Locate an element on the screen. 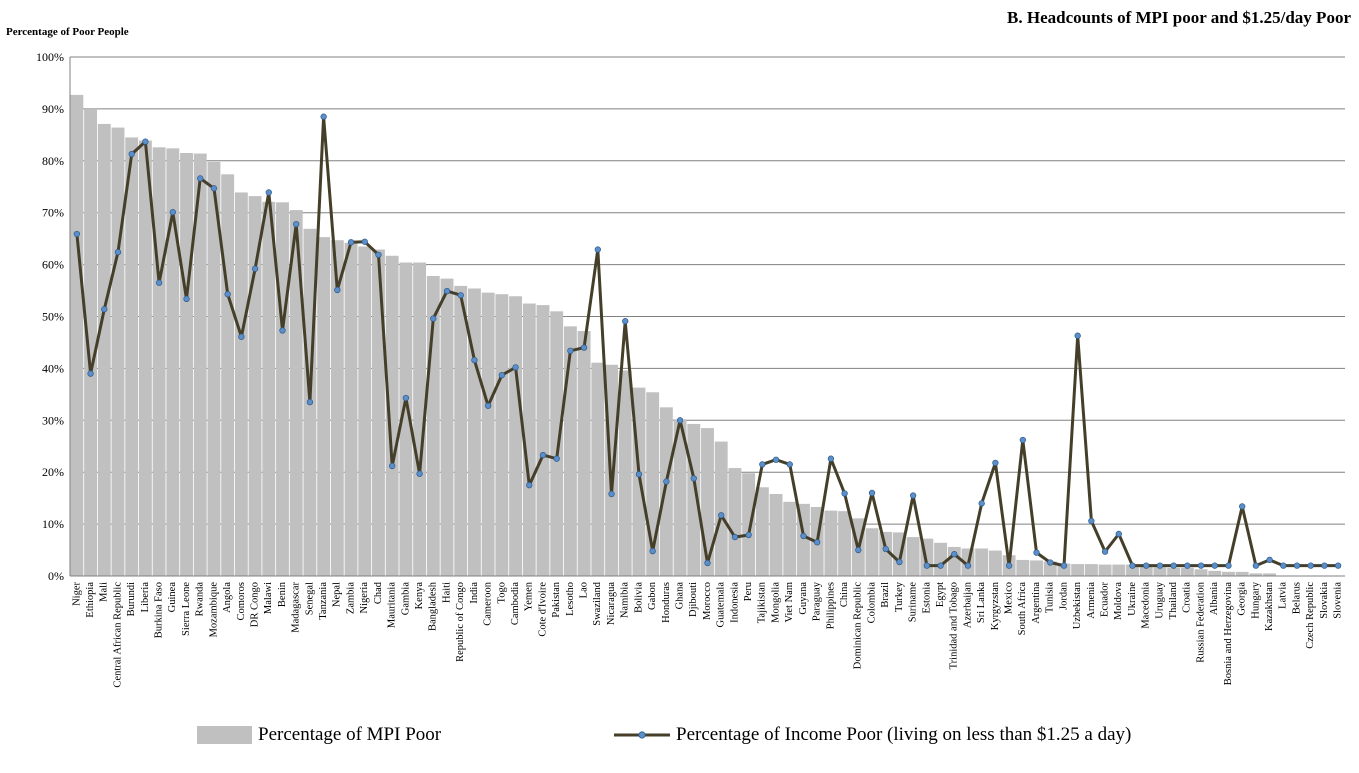 The image size is (1359, 773). x-tick-label: Uruguay is located at coordinates (1159, 599).